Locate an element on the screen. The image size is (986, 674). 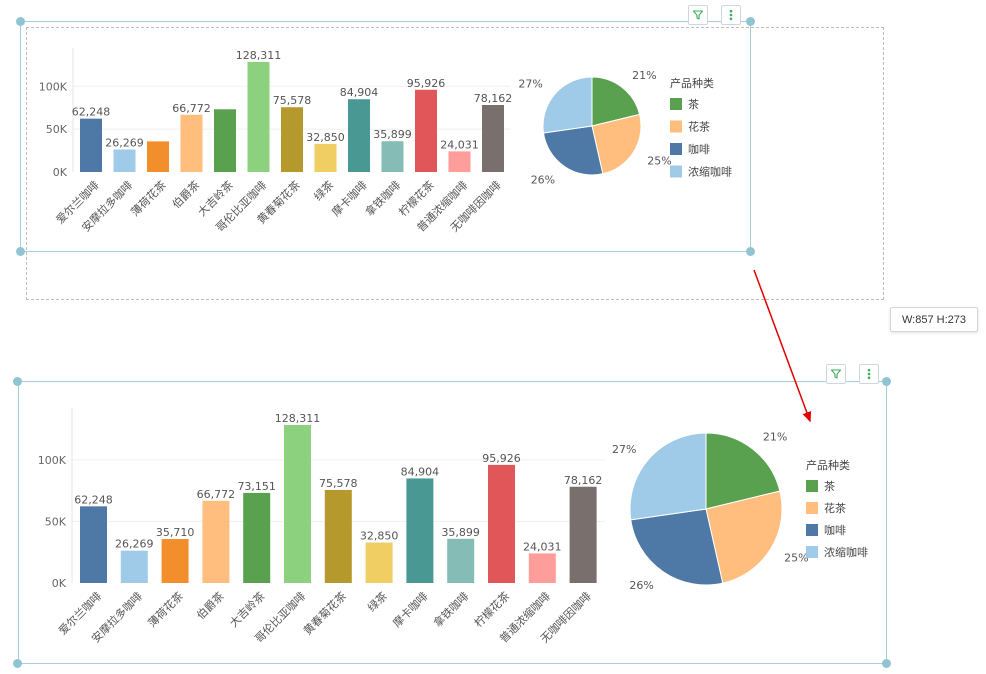
y-tick-label: 0K is located at coordinates (60, 172).